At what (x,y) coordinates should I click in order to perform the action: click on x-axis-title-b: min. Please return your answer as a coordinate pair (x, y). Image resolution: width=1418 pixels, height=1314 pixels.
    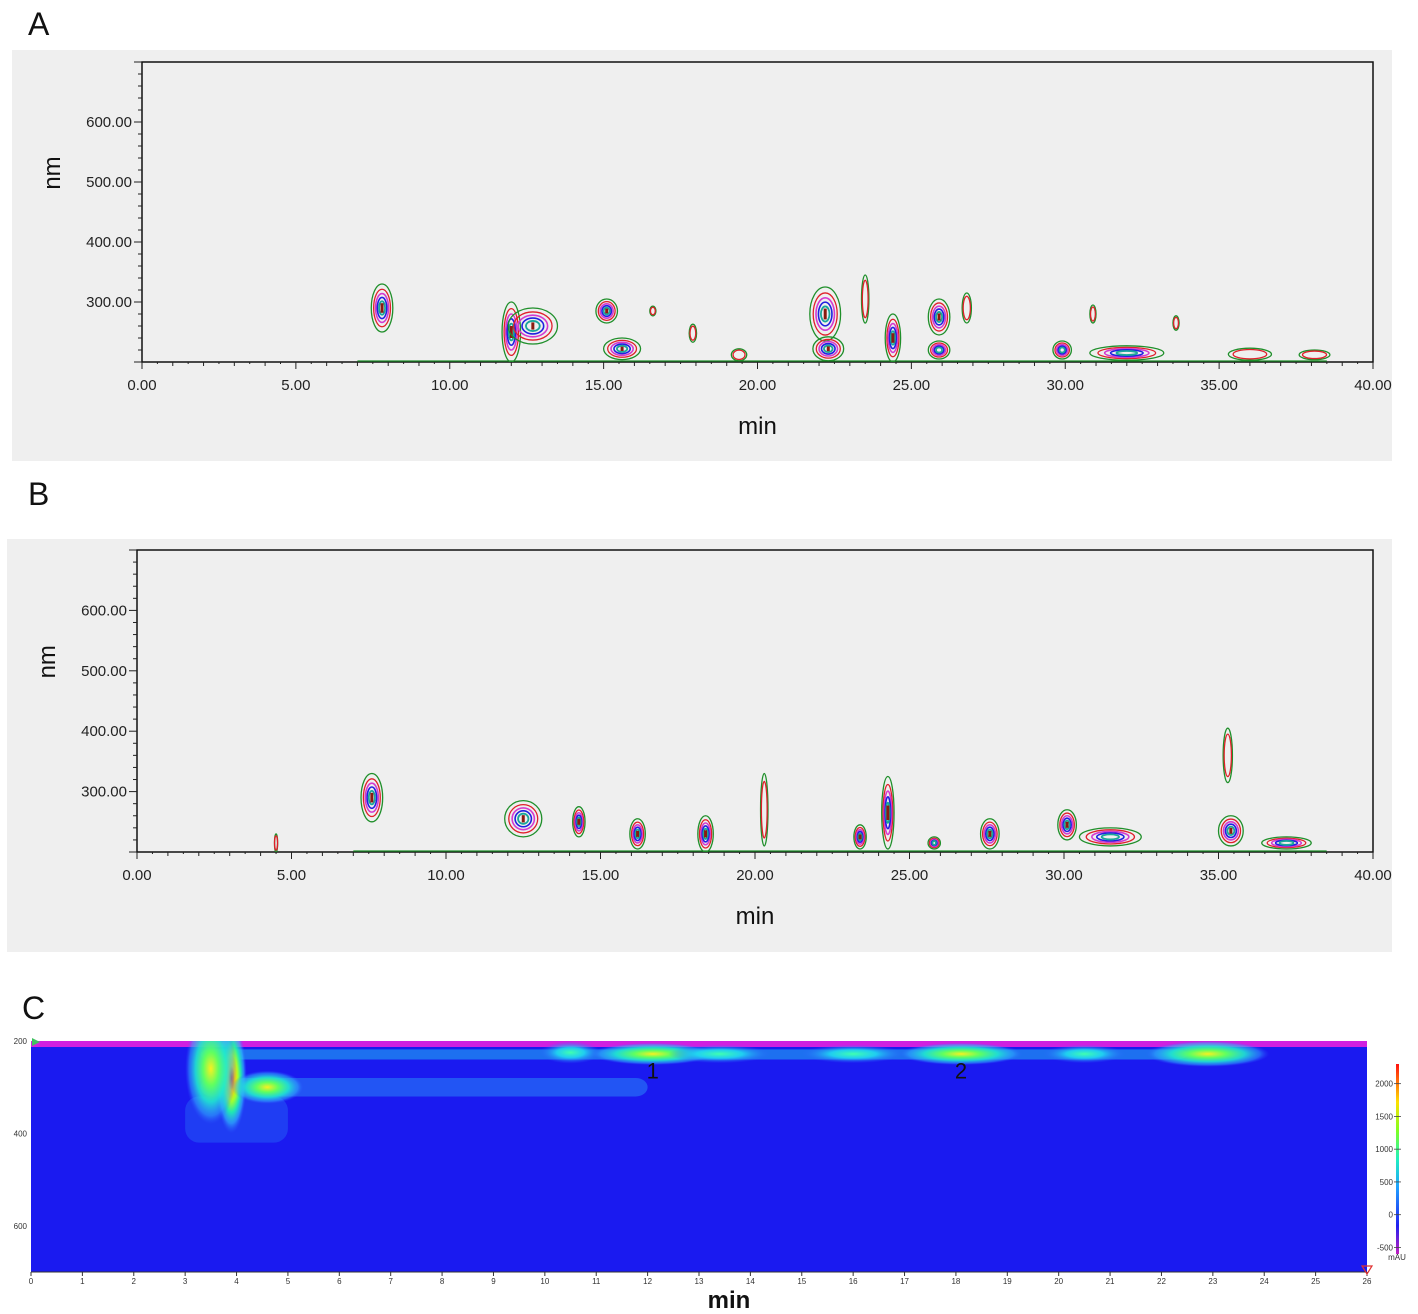
    Looking at the image, I should click on (755, 916).